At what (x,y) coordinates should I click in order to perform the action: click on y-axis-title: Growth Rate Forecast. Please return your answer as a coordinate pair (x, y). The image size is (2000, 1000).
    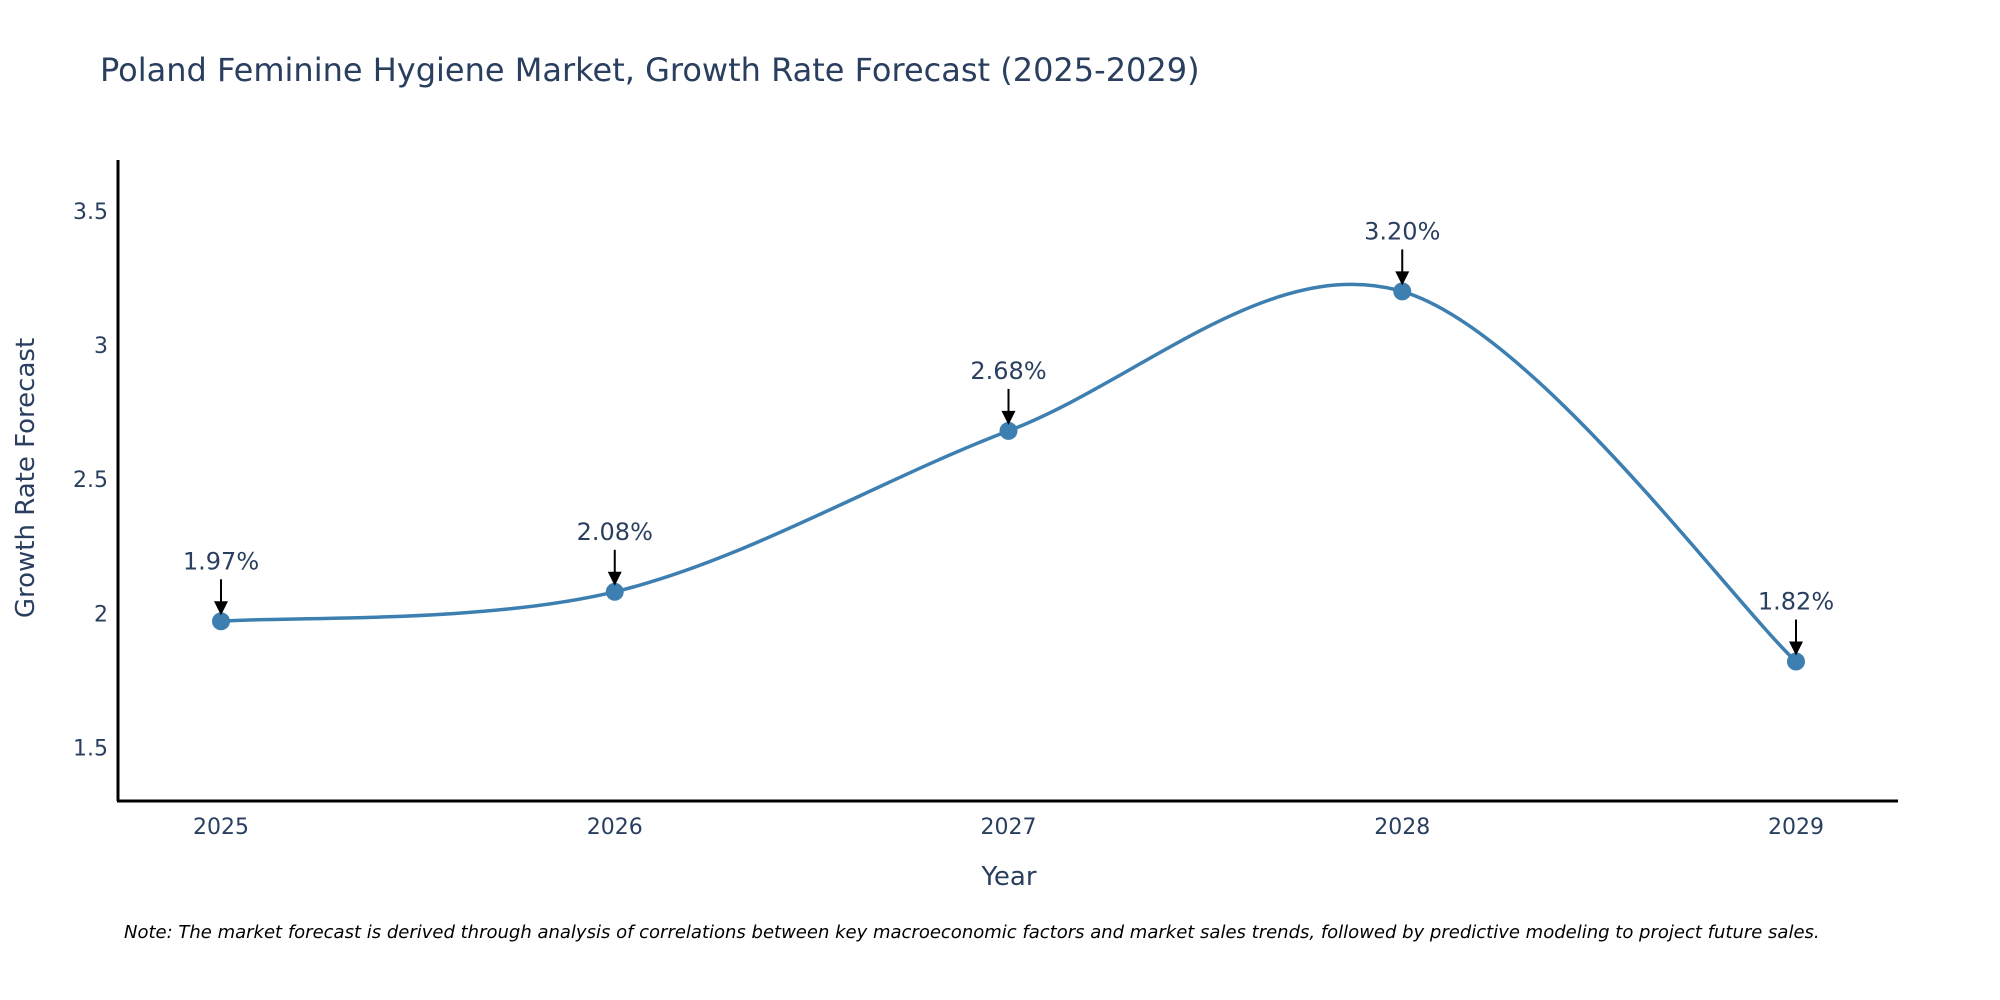
    Looking at the image, I should click on (26, 478).